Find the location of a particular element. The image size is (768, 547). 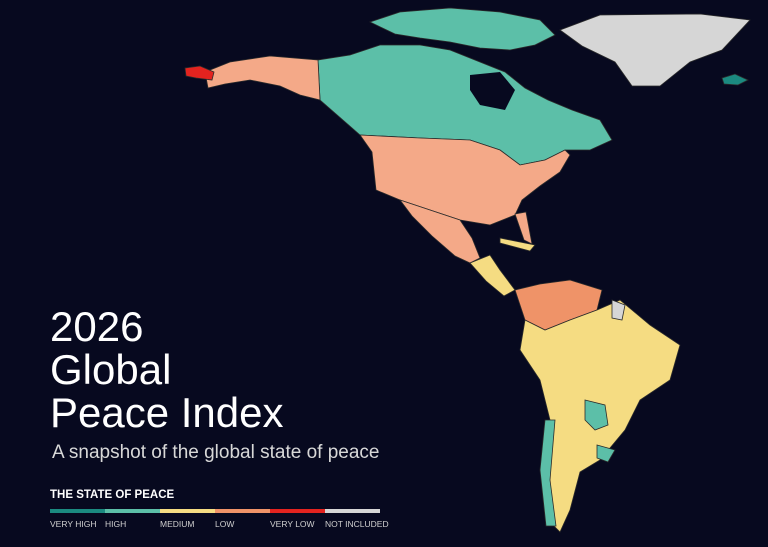

legend-label: HIGH is located at coordinates (115, 524).